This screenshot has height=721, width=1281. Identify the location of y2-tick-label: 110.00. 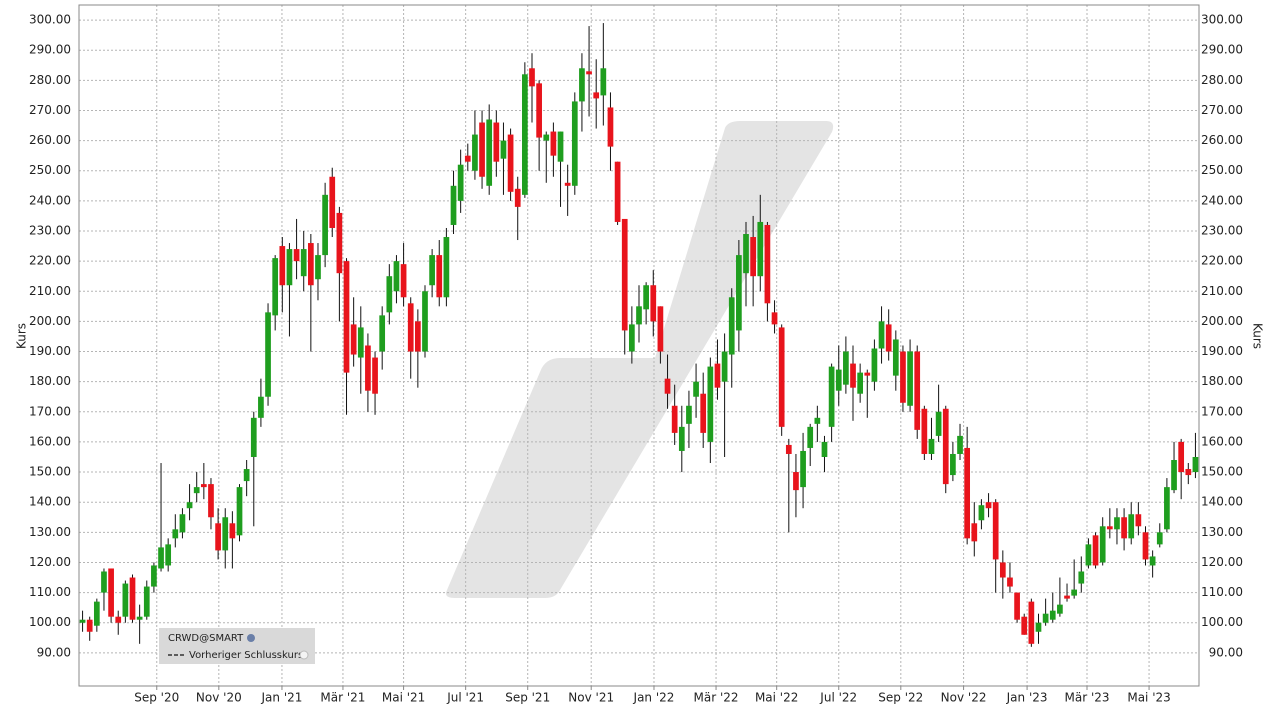
(1222, 592).